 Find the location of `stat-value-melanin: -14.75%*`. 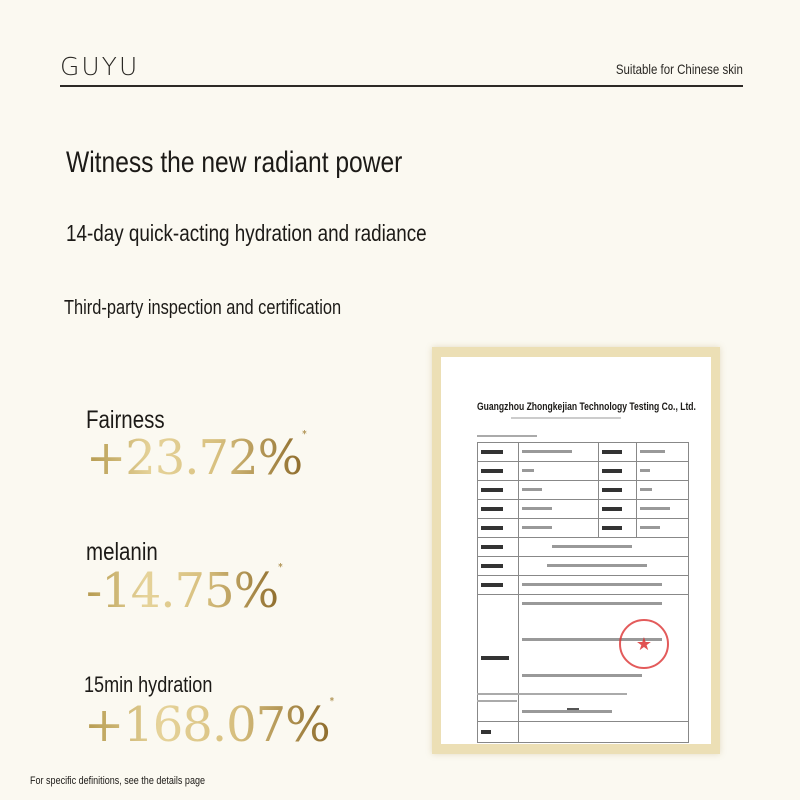

stat-value-melanin: -14.75%* is located at coordinates (184, 591).